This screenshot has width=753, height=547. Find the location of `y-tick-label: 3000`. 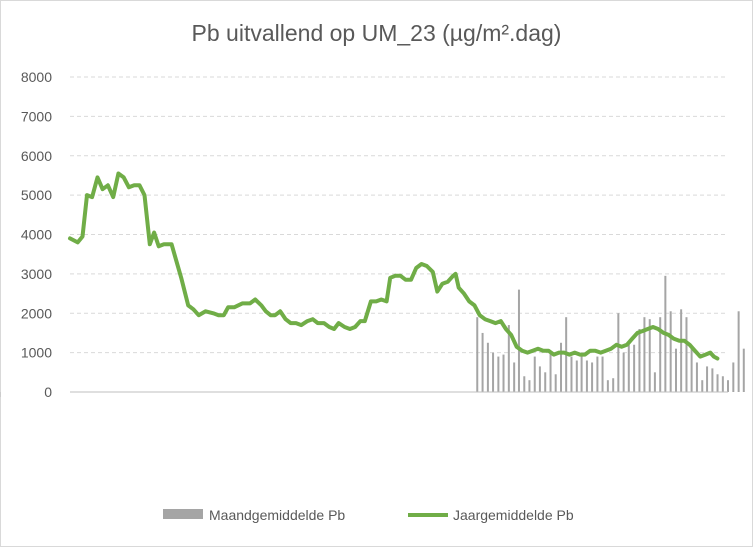

y-tick-label: 3000 is located at coordinates (36, 274).